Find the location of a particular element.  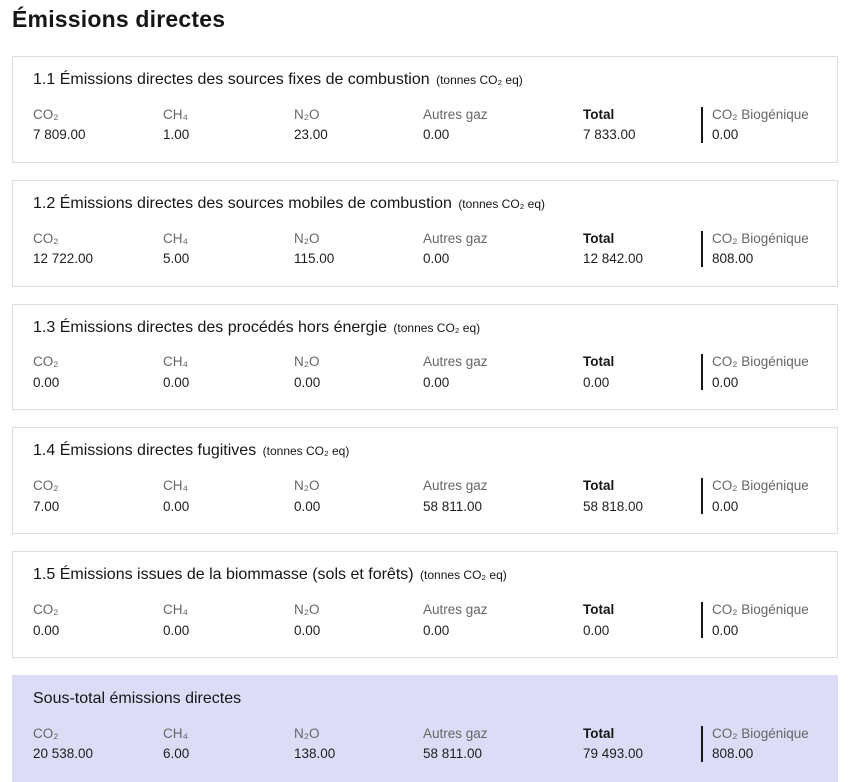

metric-value: 808.00 is located at coordinates (733, 259).